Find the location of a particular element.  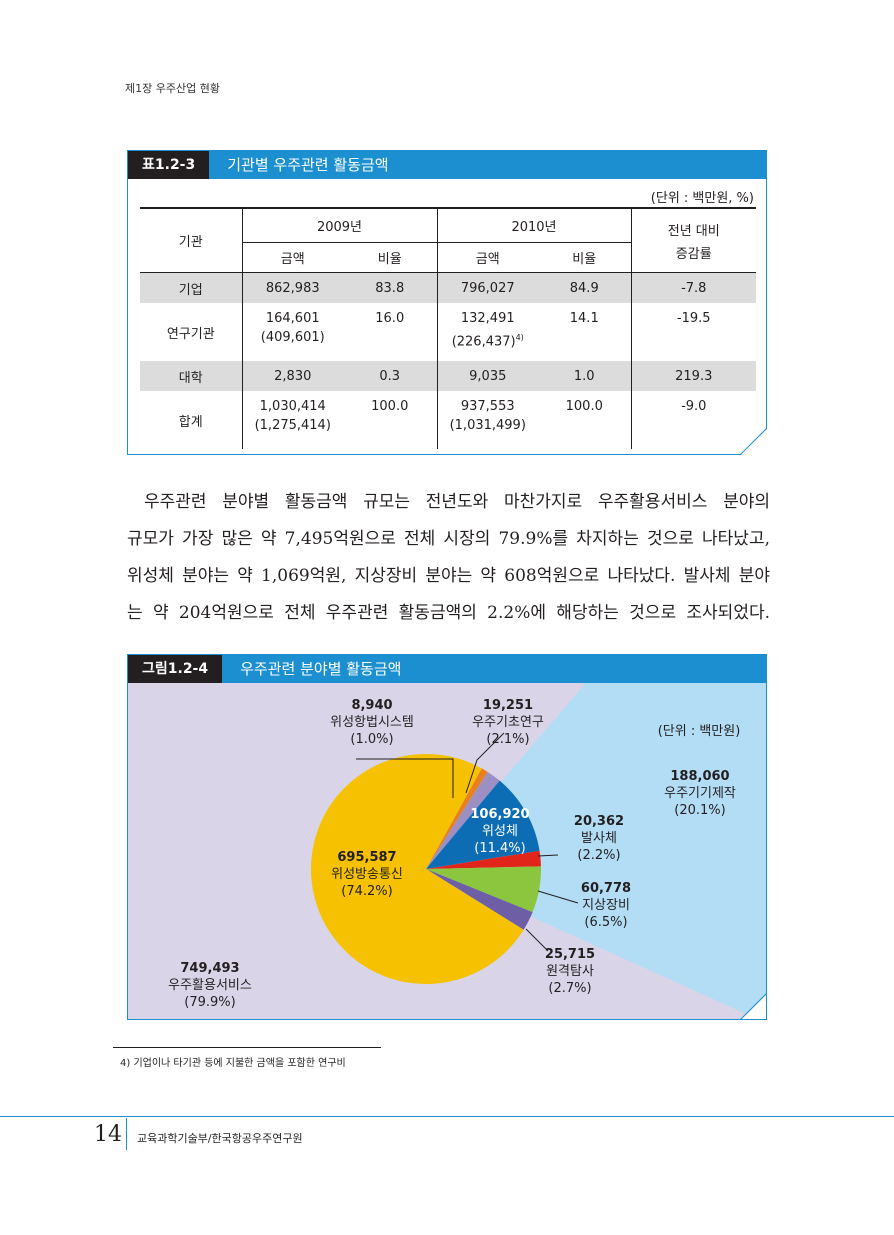

col-change-line2: 증감률 is located at coordinates (693, 254).